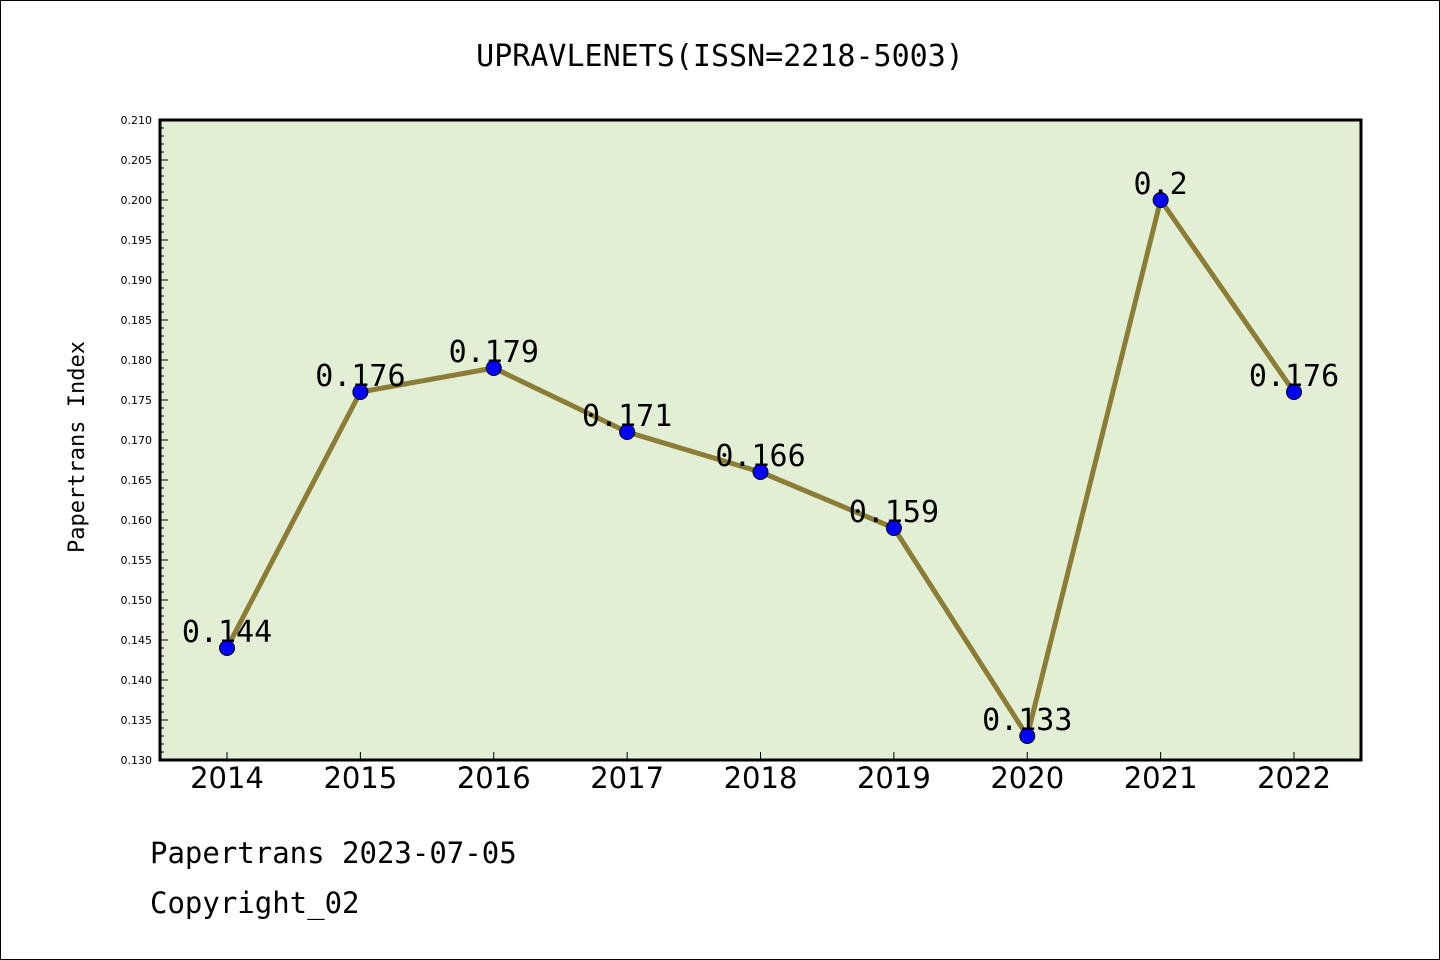  I want to click on x-tick-label: 2022, so click(1294, 778).